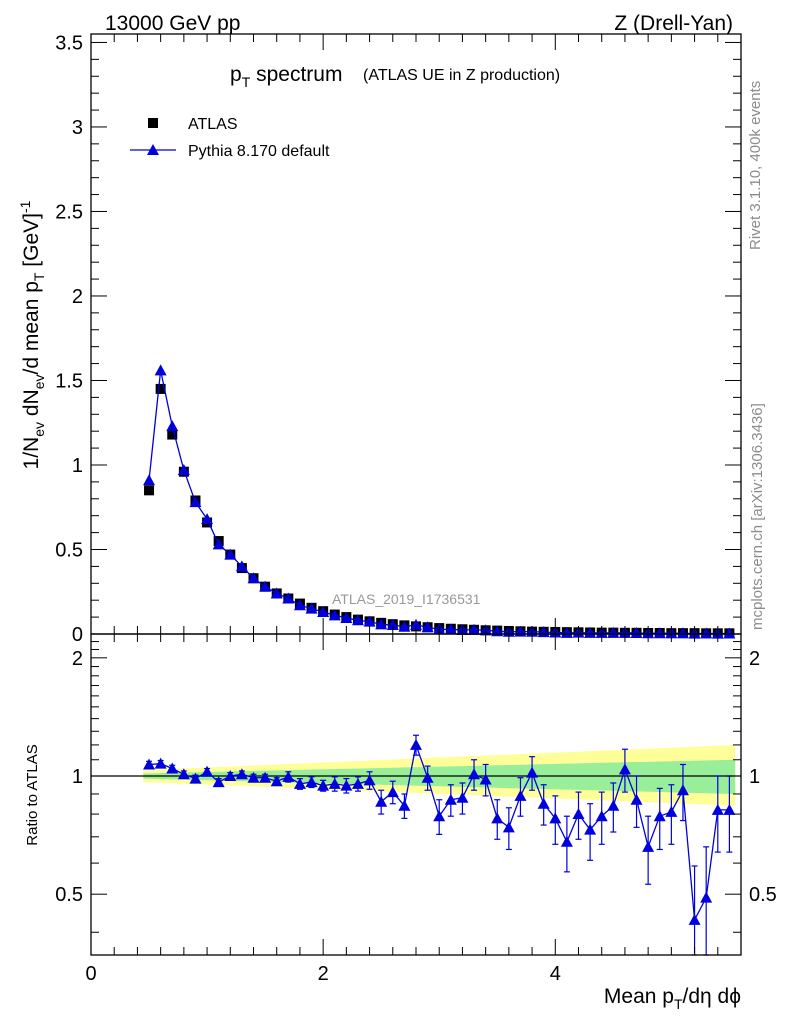 The height and width of the screenshot is (1029, 786). What do you see at coordinates (555, 974) in the screenshot?
I see `x-tick-label: 4` at bounding box center [555, 974].